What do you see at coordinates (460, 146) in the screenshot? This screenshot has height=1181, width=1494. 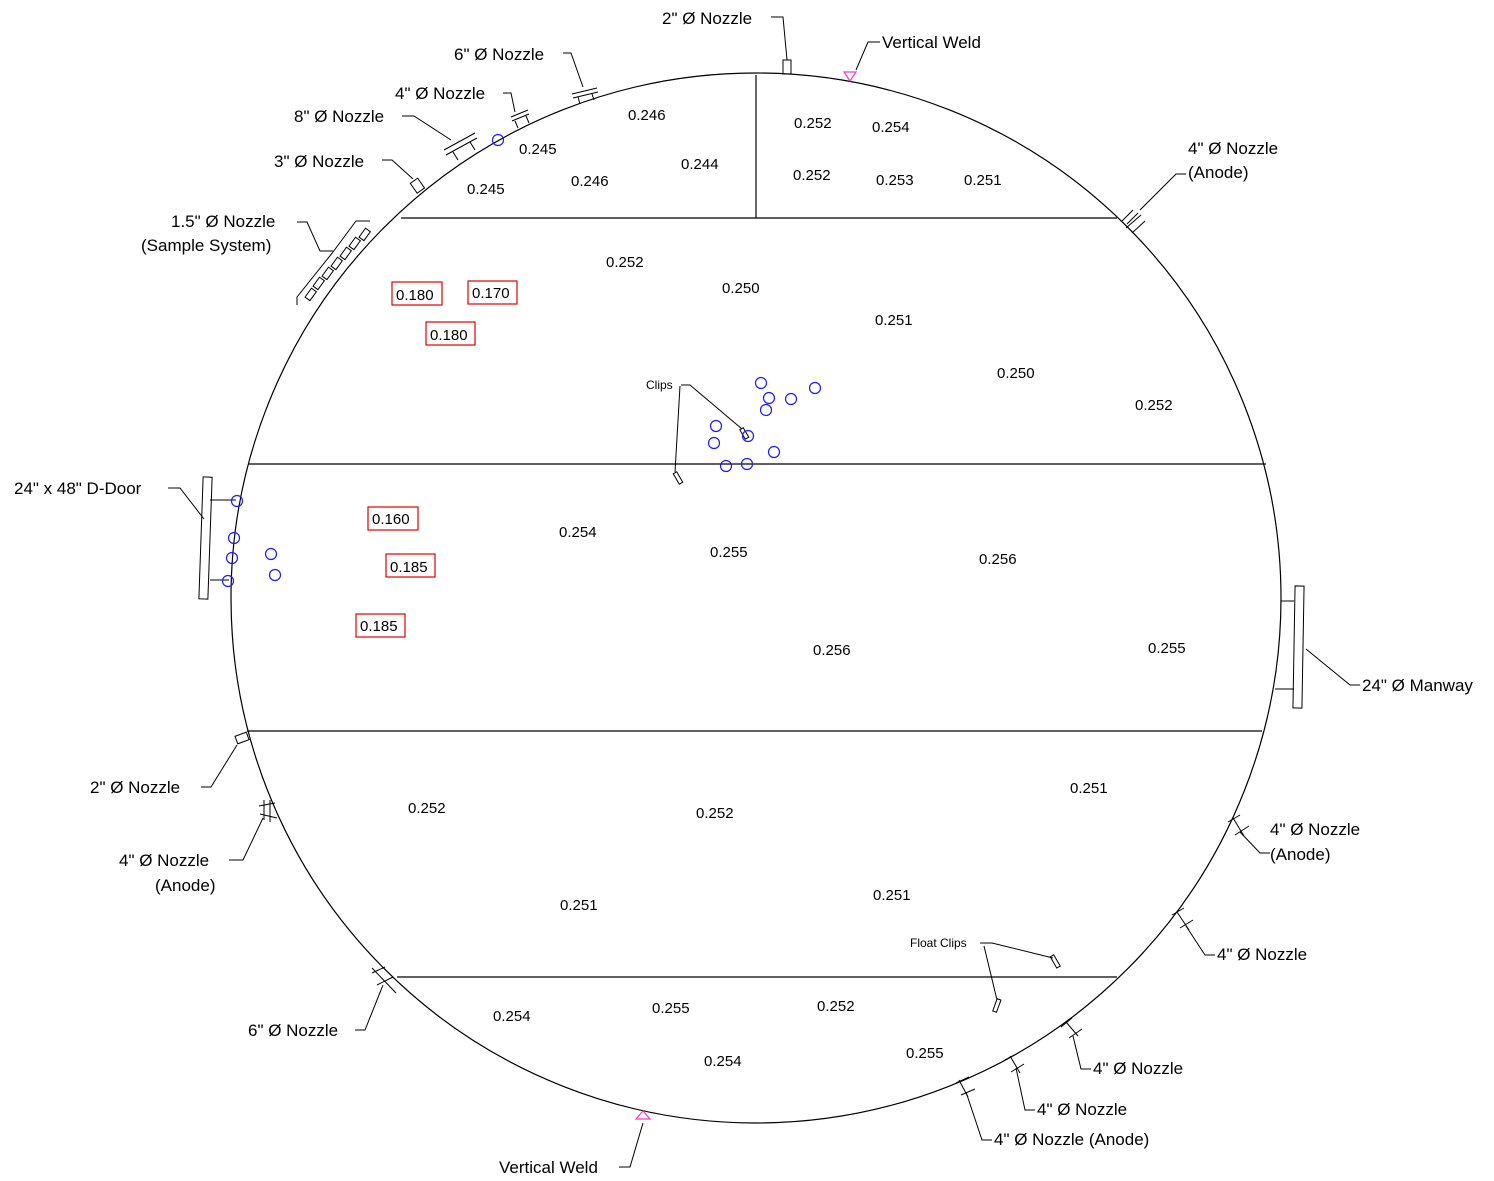 I see `nozzle-8in-stub` at bounding box center [460, 146].